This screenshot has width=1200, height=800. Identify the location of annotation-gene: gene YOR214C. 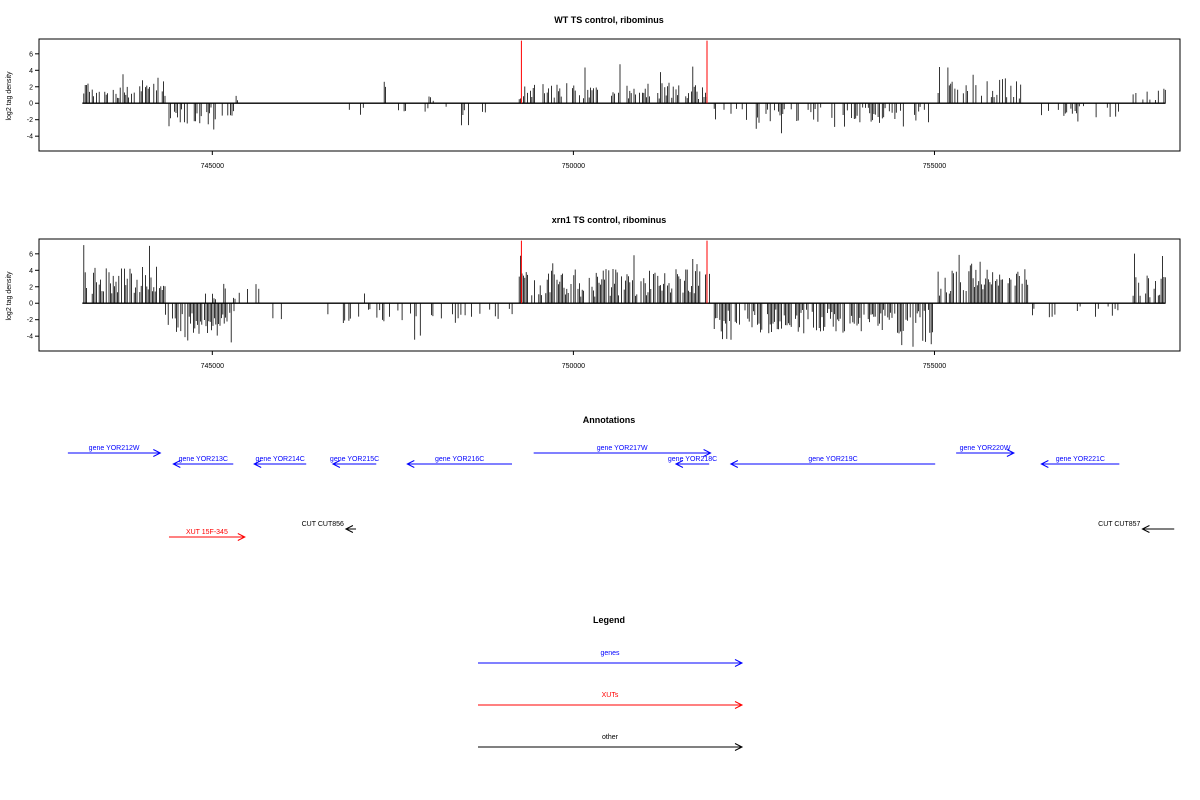
(280, 462).